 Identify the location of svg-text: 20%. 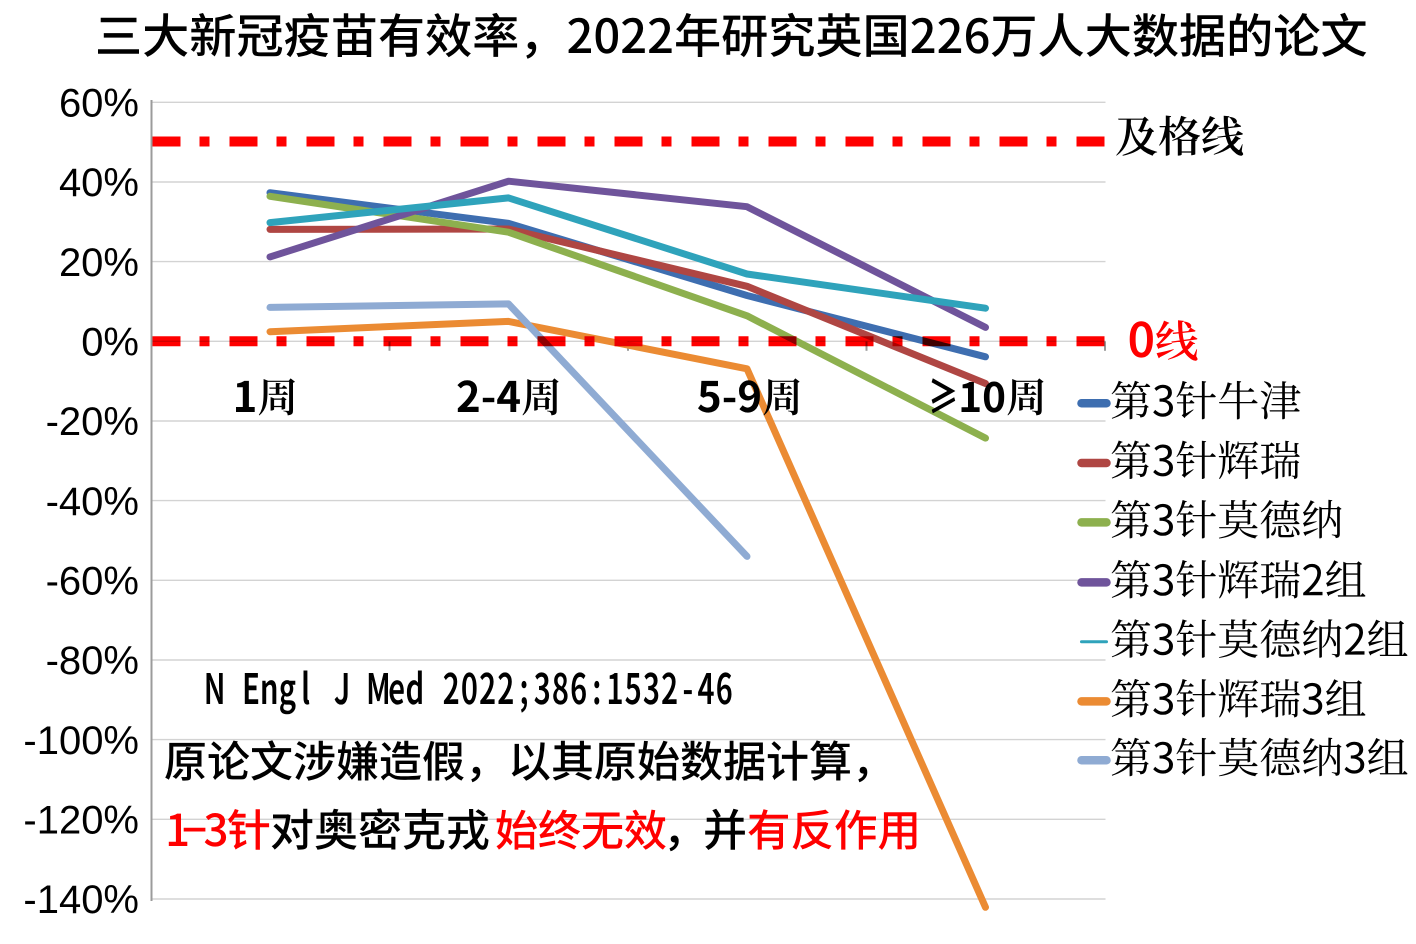
(99, 263).